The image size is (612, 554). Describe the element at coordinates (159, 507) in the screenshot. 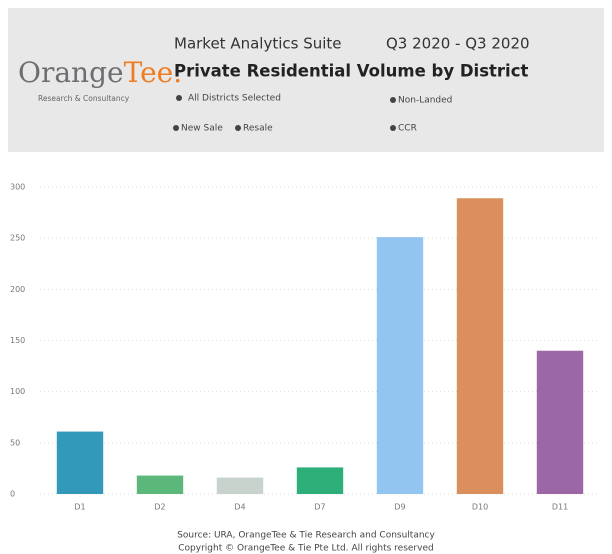

I see `x-tick-label: D2` at that location.